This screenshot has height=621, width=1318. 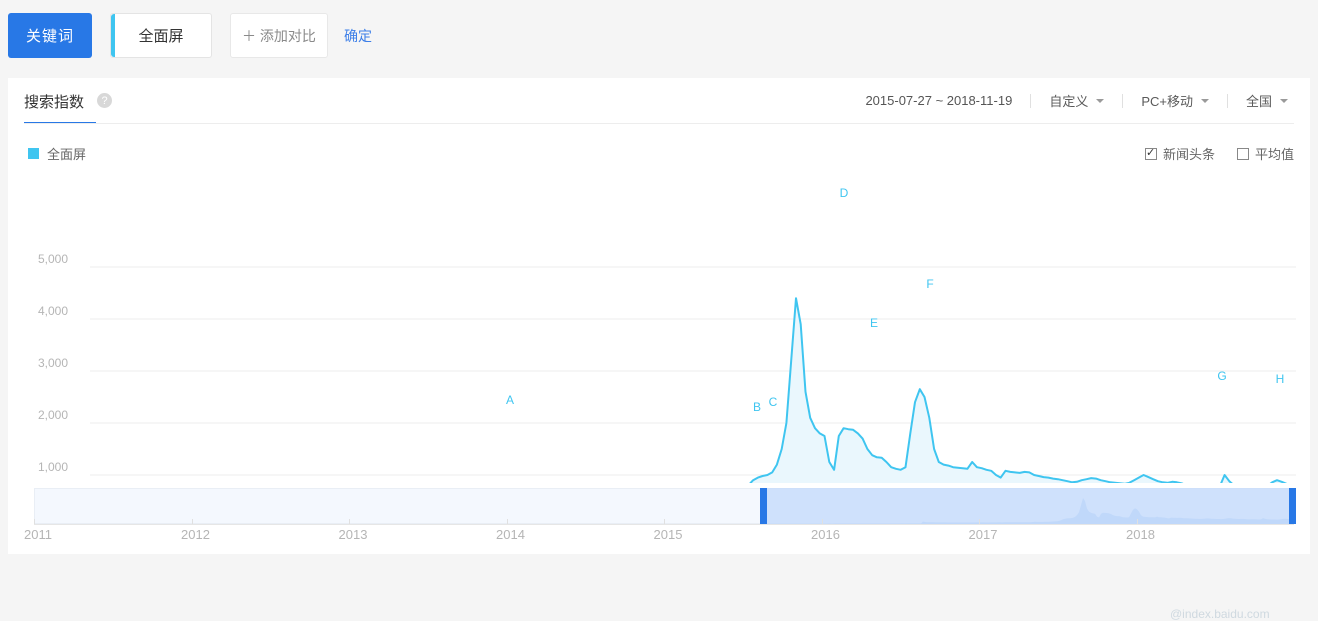 I want to click on dropdown-device: PC+移动, so click(x=1175, y=100).